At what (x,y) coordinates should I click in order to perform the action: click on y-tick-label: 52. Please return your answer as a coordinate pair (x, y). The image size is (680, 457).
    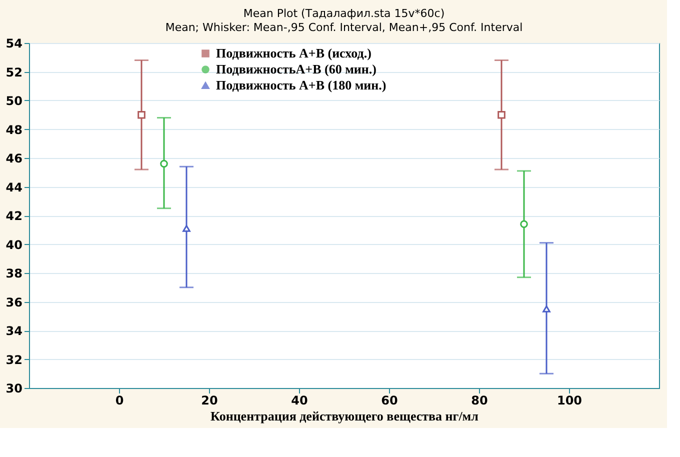
    Looking at the image, I should click on (14, 72).